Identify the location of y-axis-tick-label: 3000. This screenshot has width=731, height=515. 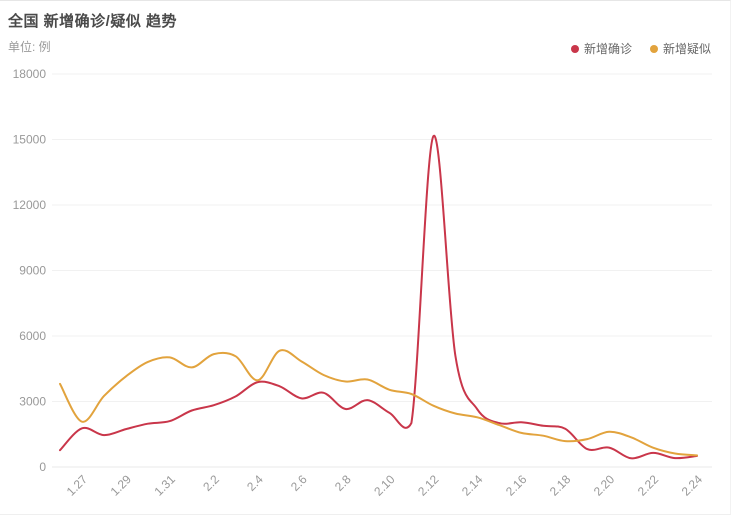
(32, 402).